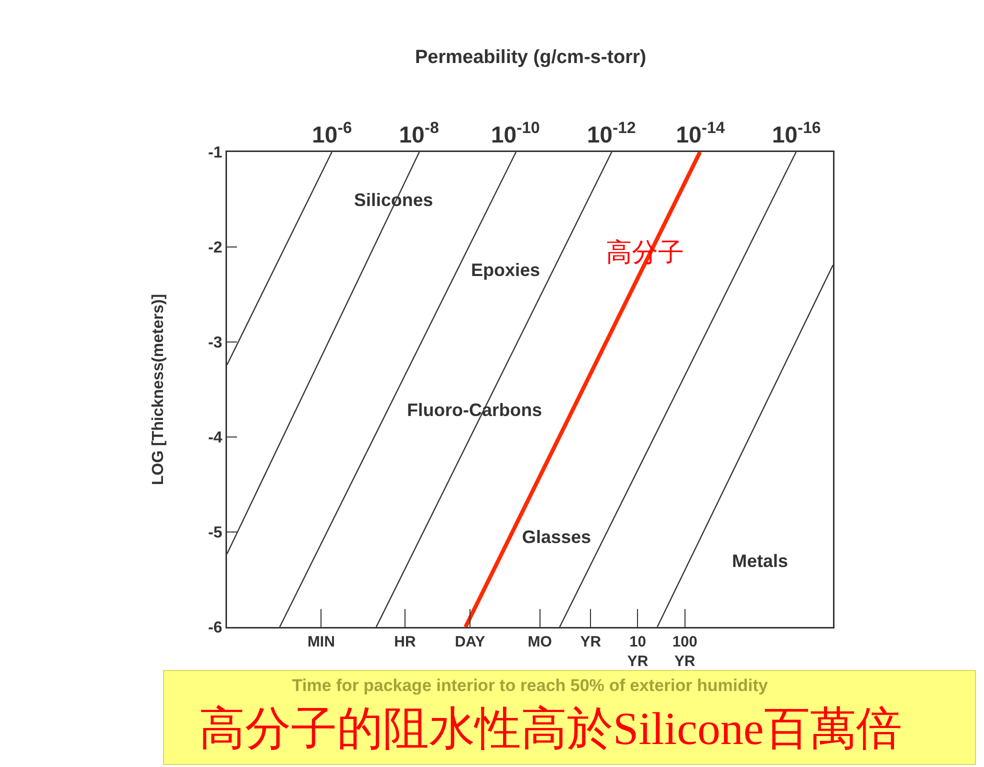 The width and height of the screenshot is (984, 767). What do you see at coordinates (540, 642) in the screenshot?
I see `x-tick-label: MO` at bounding box center [540, 642].